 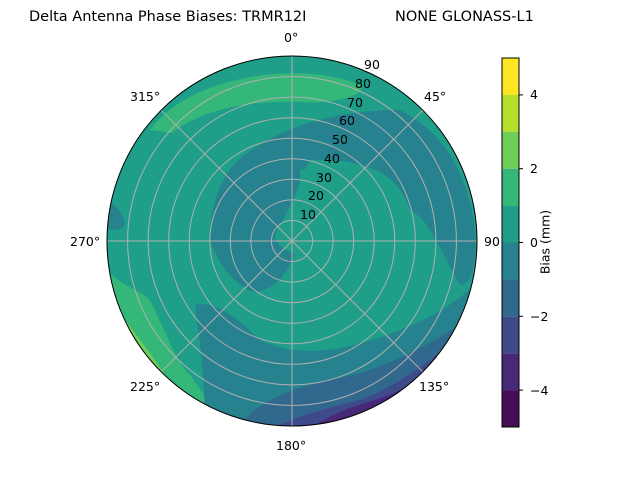 I want to click on angle-label-135: 135°, so click(x=434, y=386).